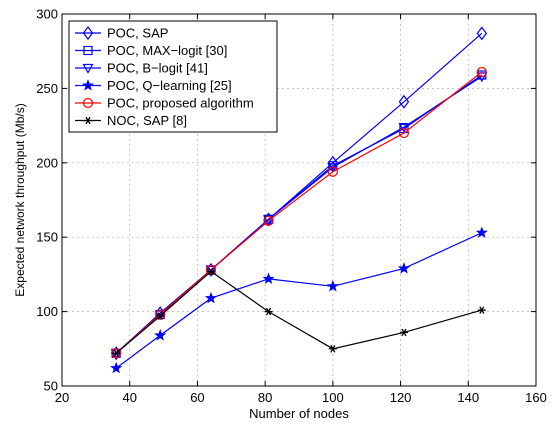 The image size is (559, 426). What do you see at coordinates (147, 120) in the screenshot?
I see `legend-label: NOC, SAP [8]` at bounding box center [147, 120].